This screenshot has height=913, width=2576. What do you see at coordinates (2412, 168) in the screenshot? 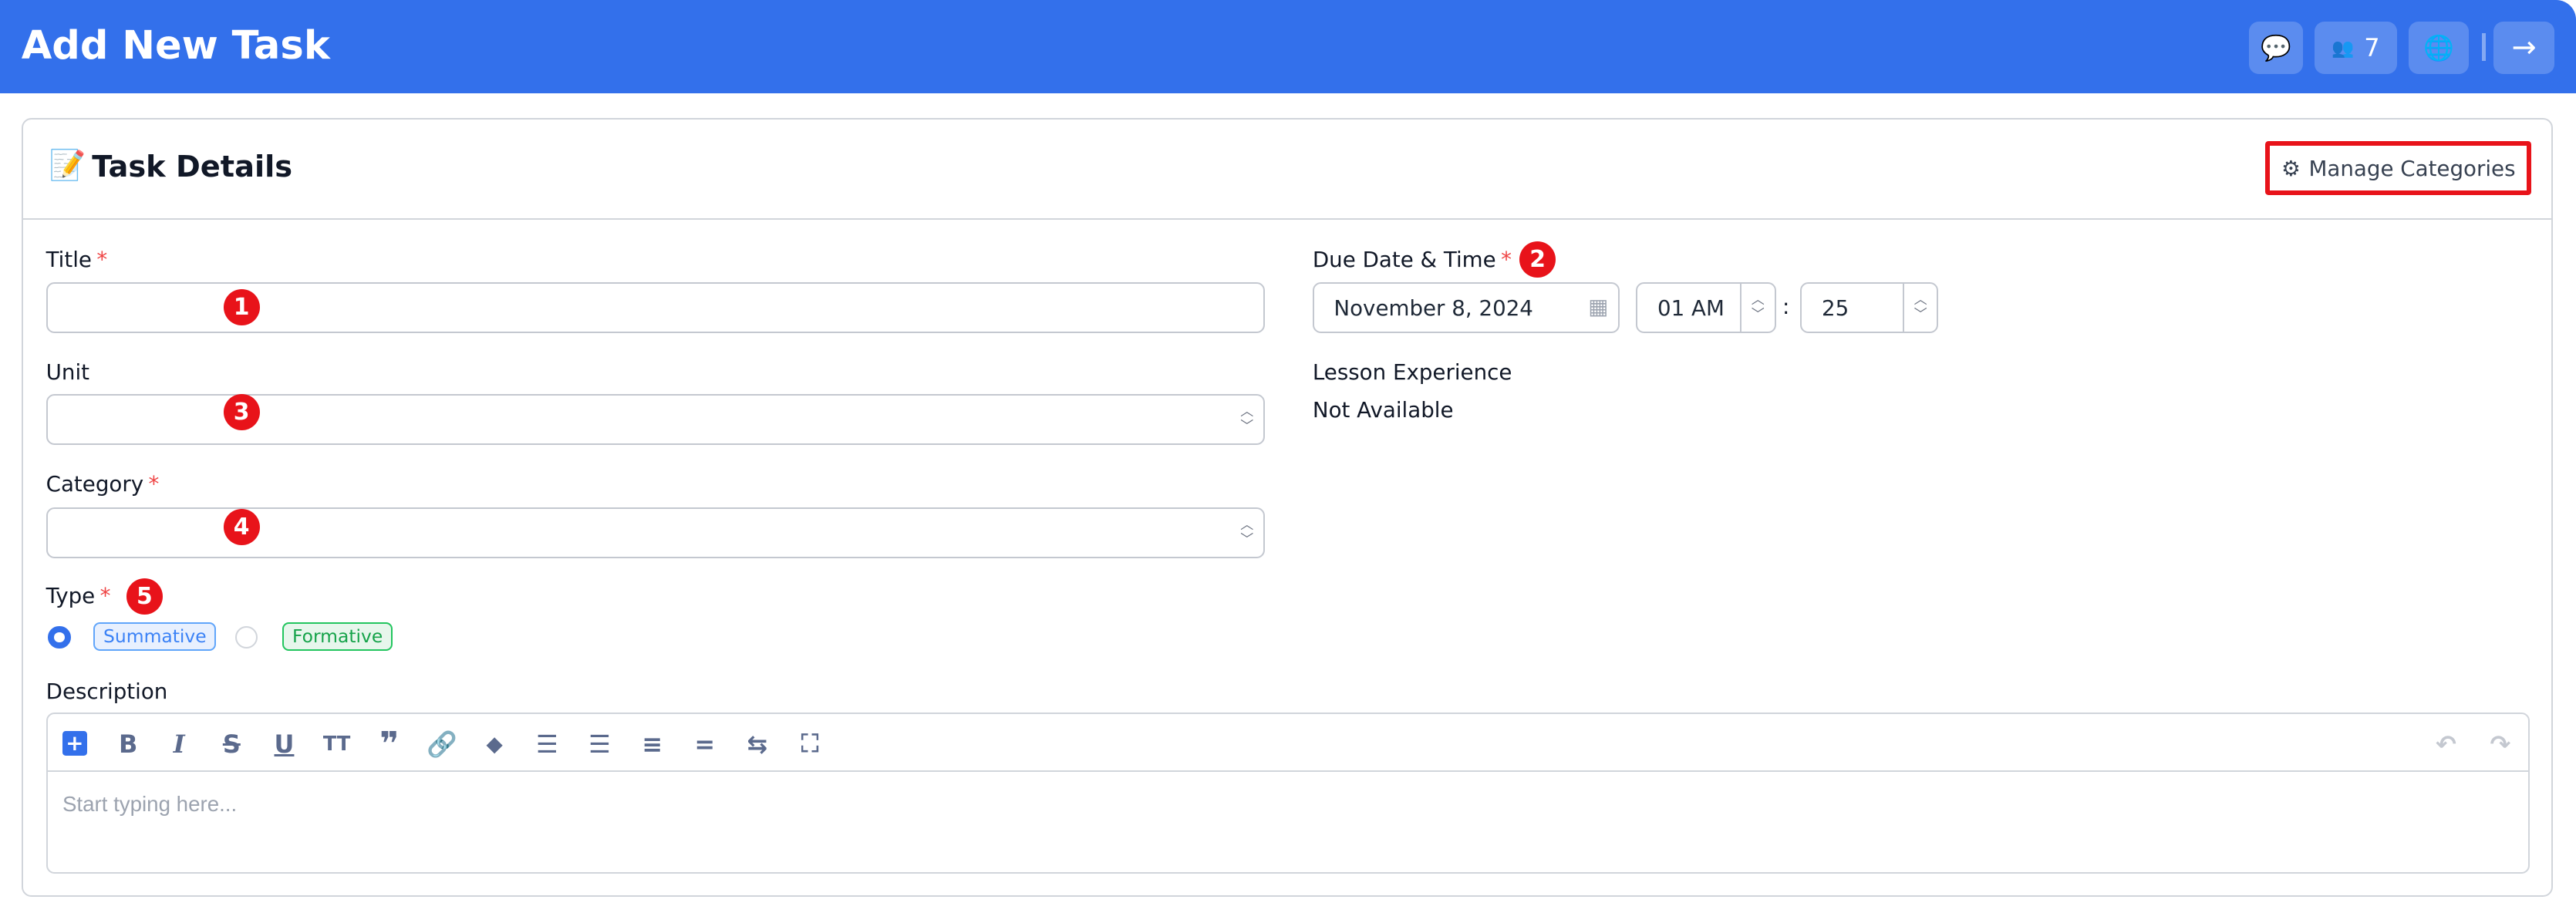
I see `manage-categories-label: Manage Categories` at bounding box center [2412, 168].